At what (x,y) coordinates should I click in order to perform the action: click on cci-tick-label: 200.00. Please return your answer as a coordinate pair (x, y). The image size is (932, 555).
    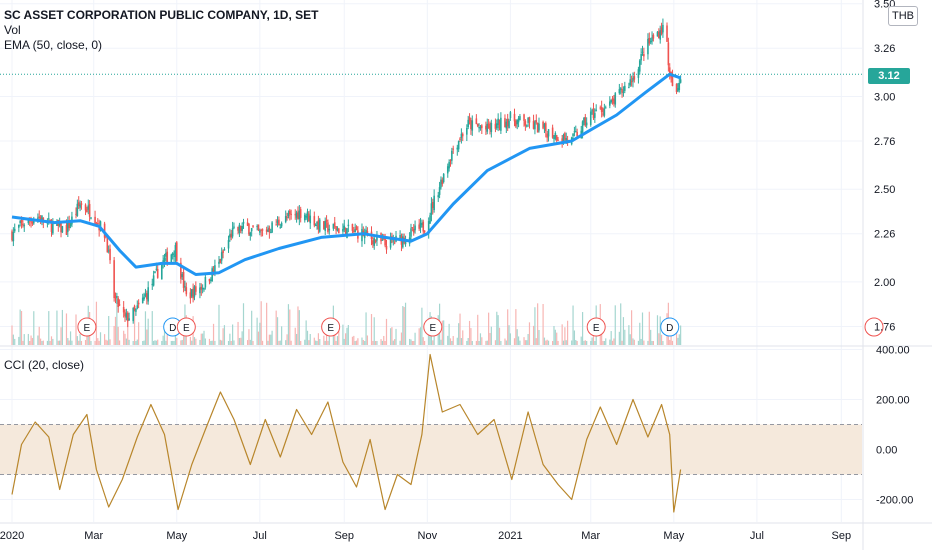
    Looking at the image, I should click on (893, 401).